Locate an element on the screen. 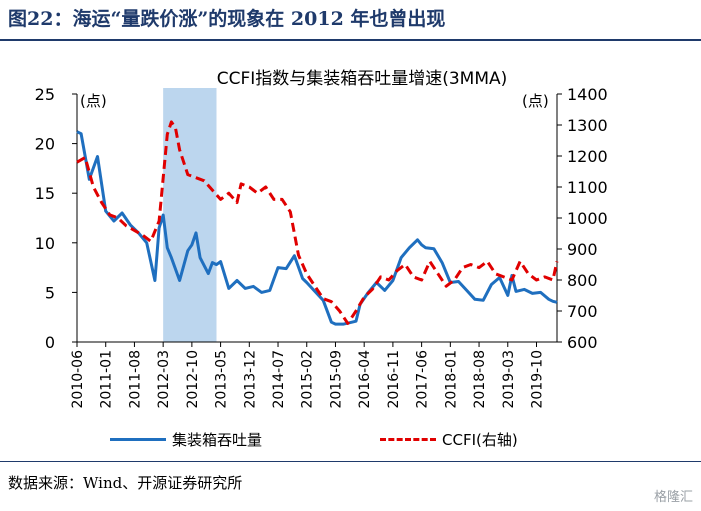 This screenshot has height=511, width=701. legend-item-ccfi: CCFI(右轴) is located at coordinates (449, 439).